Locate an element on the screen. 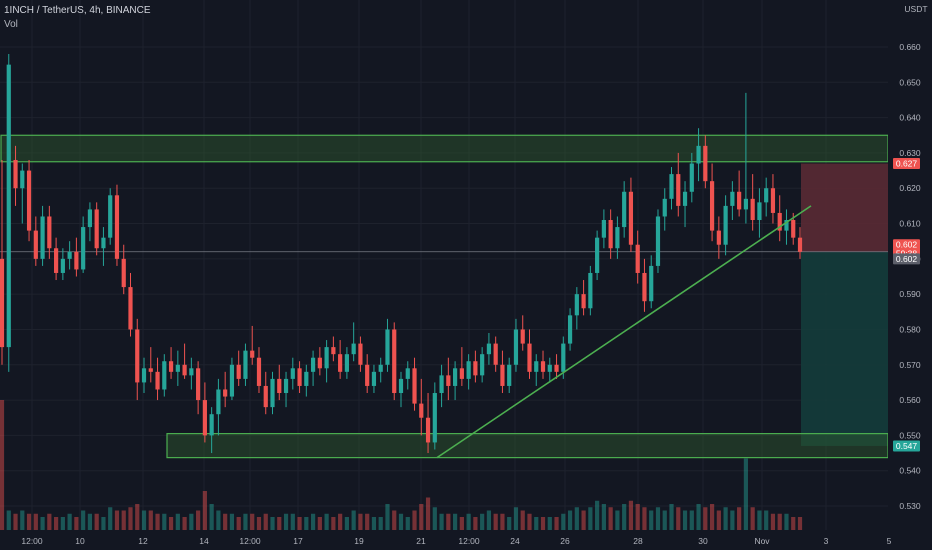  time-axis-bg is located at coordinates (444, 540).